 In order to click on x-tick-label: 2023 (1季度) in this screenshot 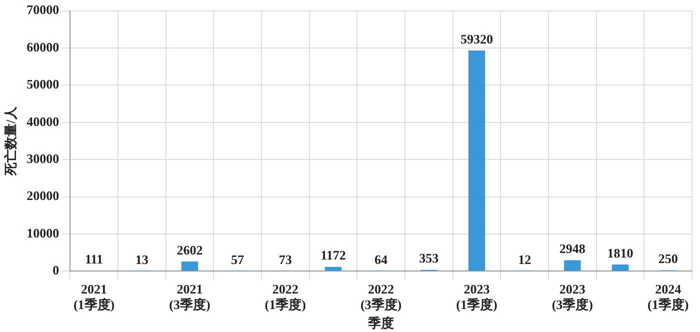, I will do `click(477, 296)`.